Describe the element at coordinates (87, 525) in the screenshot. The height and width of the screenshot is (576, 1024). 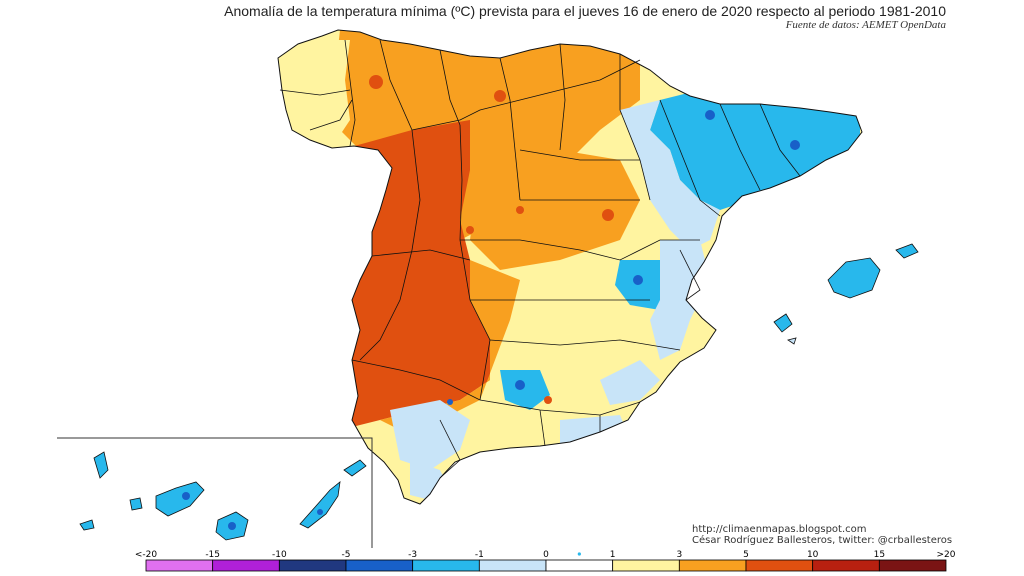
I see `island-el-hierro` at that location.